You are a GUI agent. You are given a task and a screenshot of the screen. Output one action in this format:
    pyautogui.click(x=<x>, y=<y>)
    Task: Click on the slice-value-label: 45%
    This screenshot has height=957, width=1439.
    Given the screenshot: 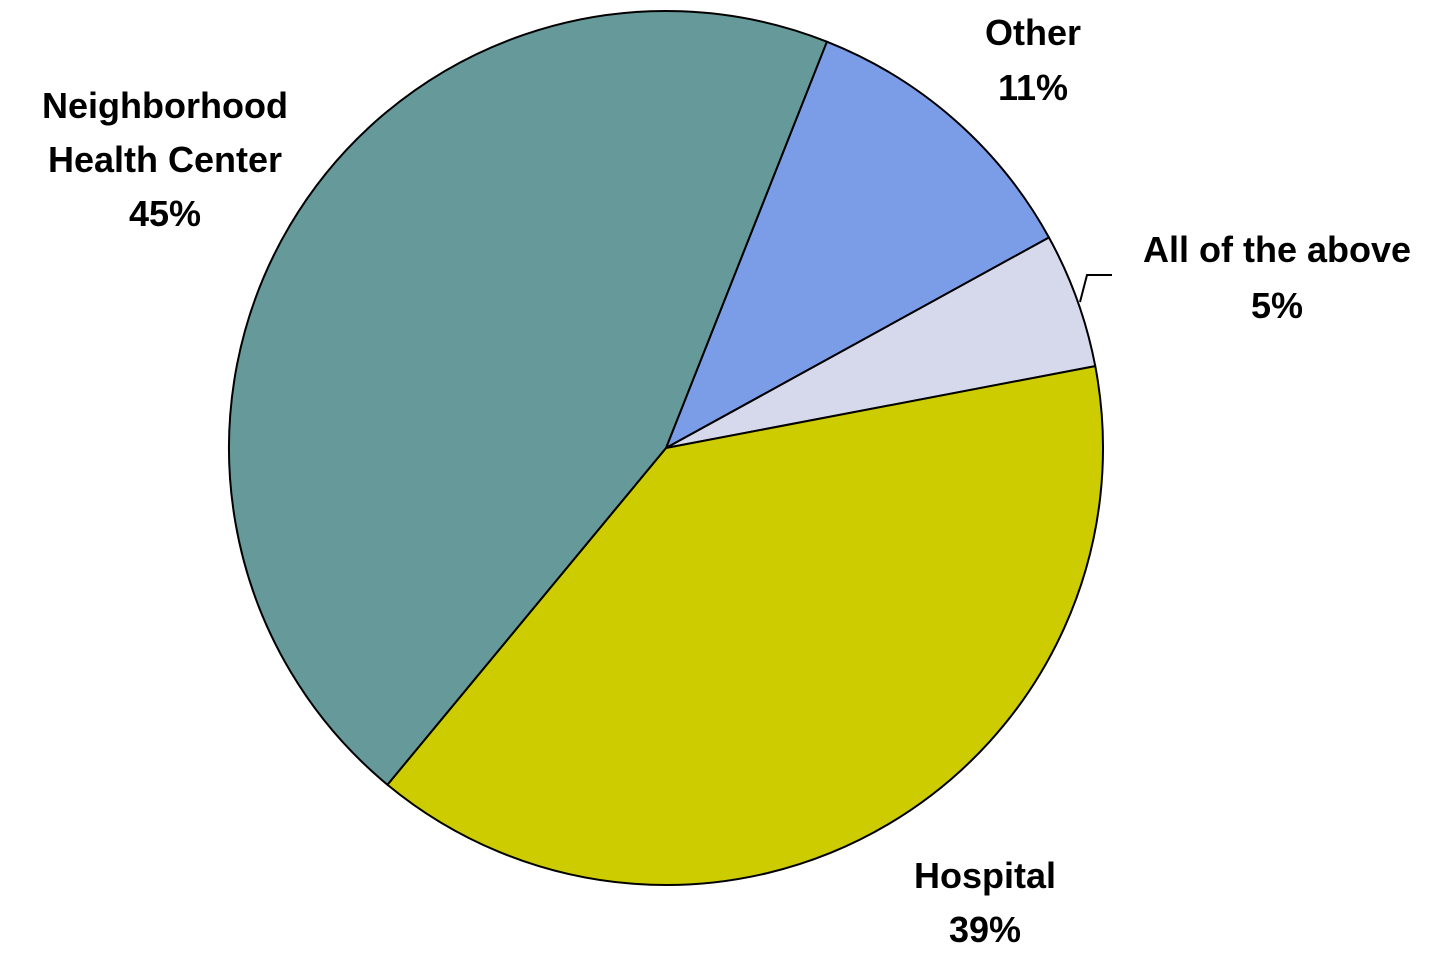 What is the action you would take?
    pyautogui.click(x=165, y=213)
    